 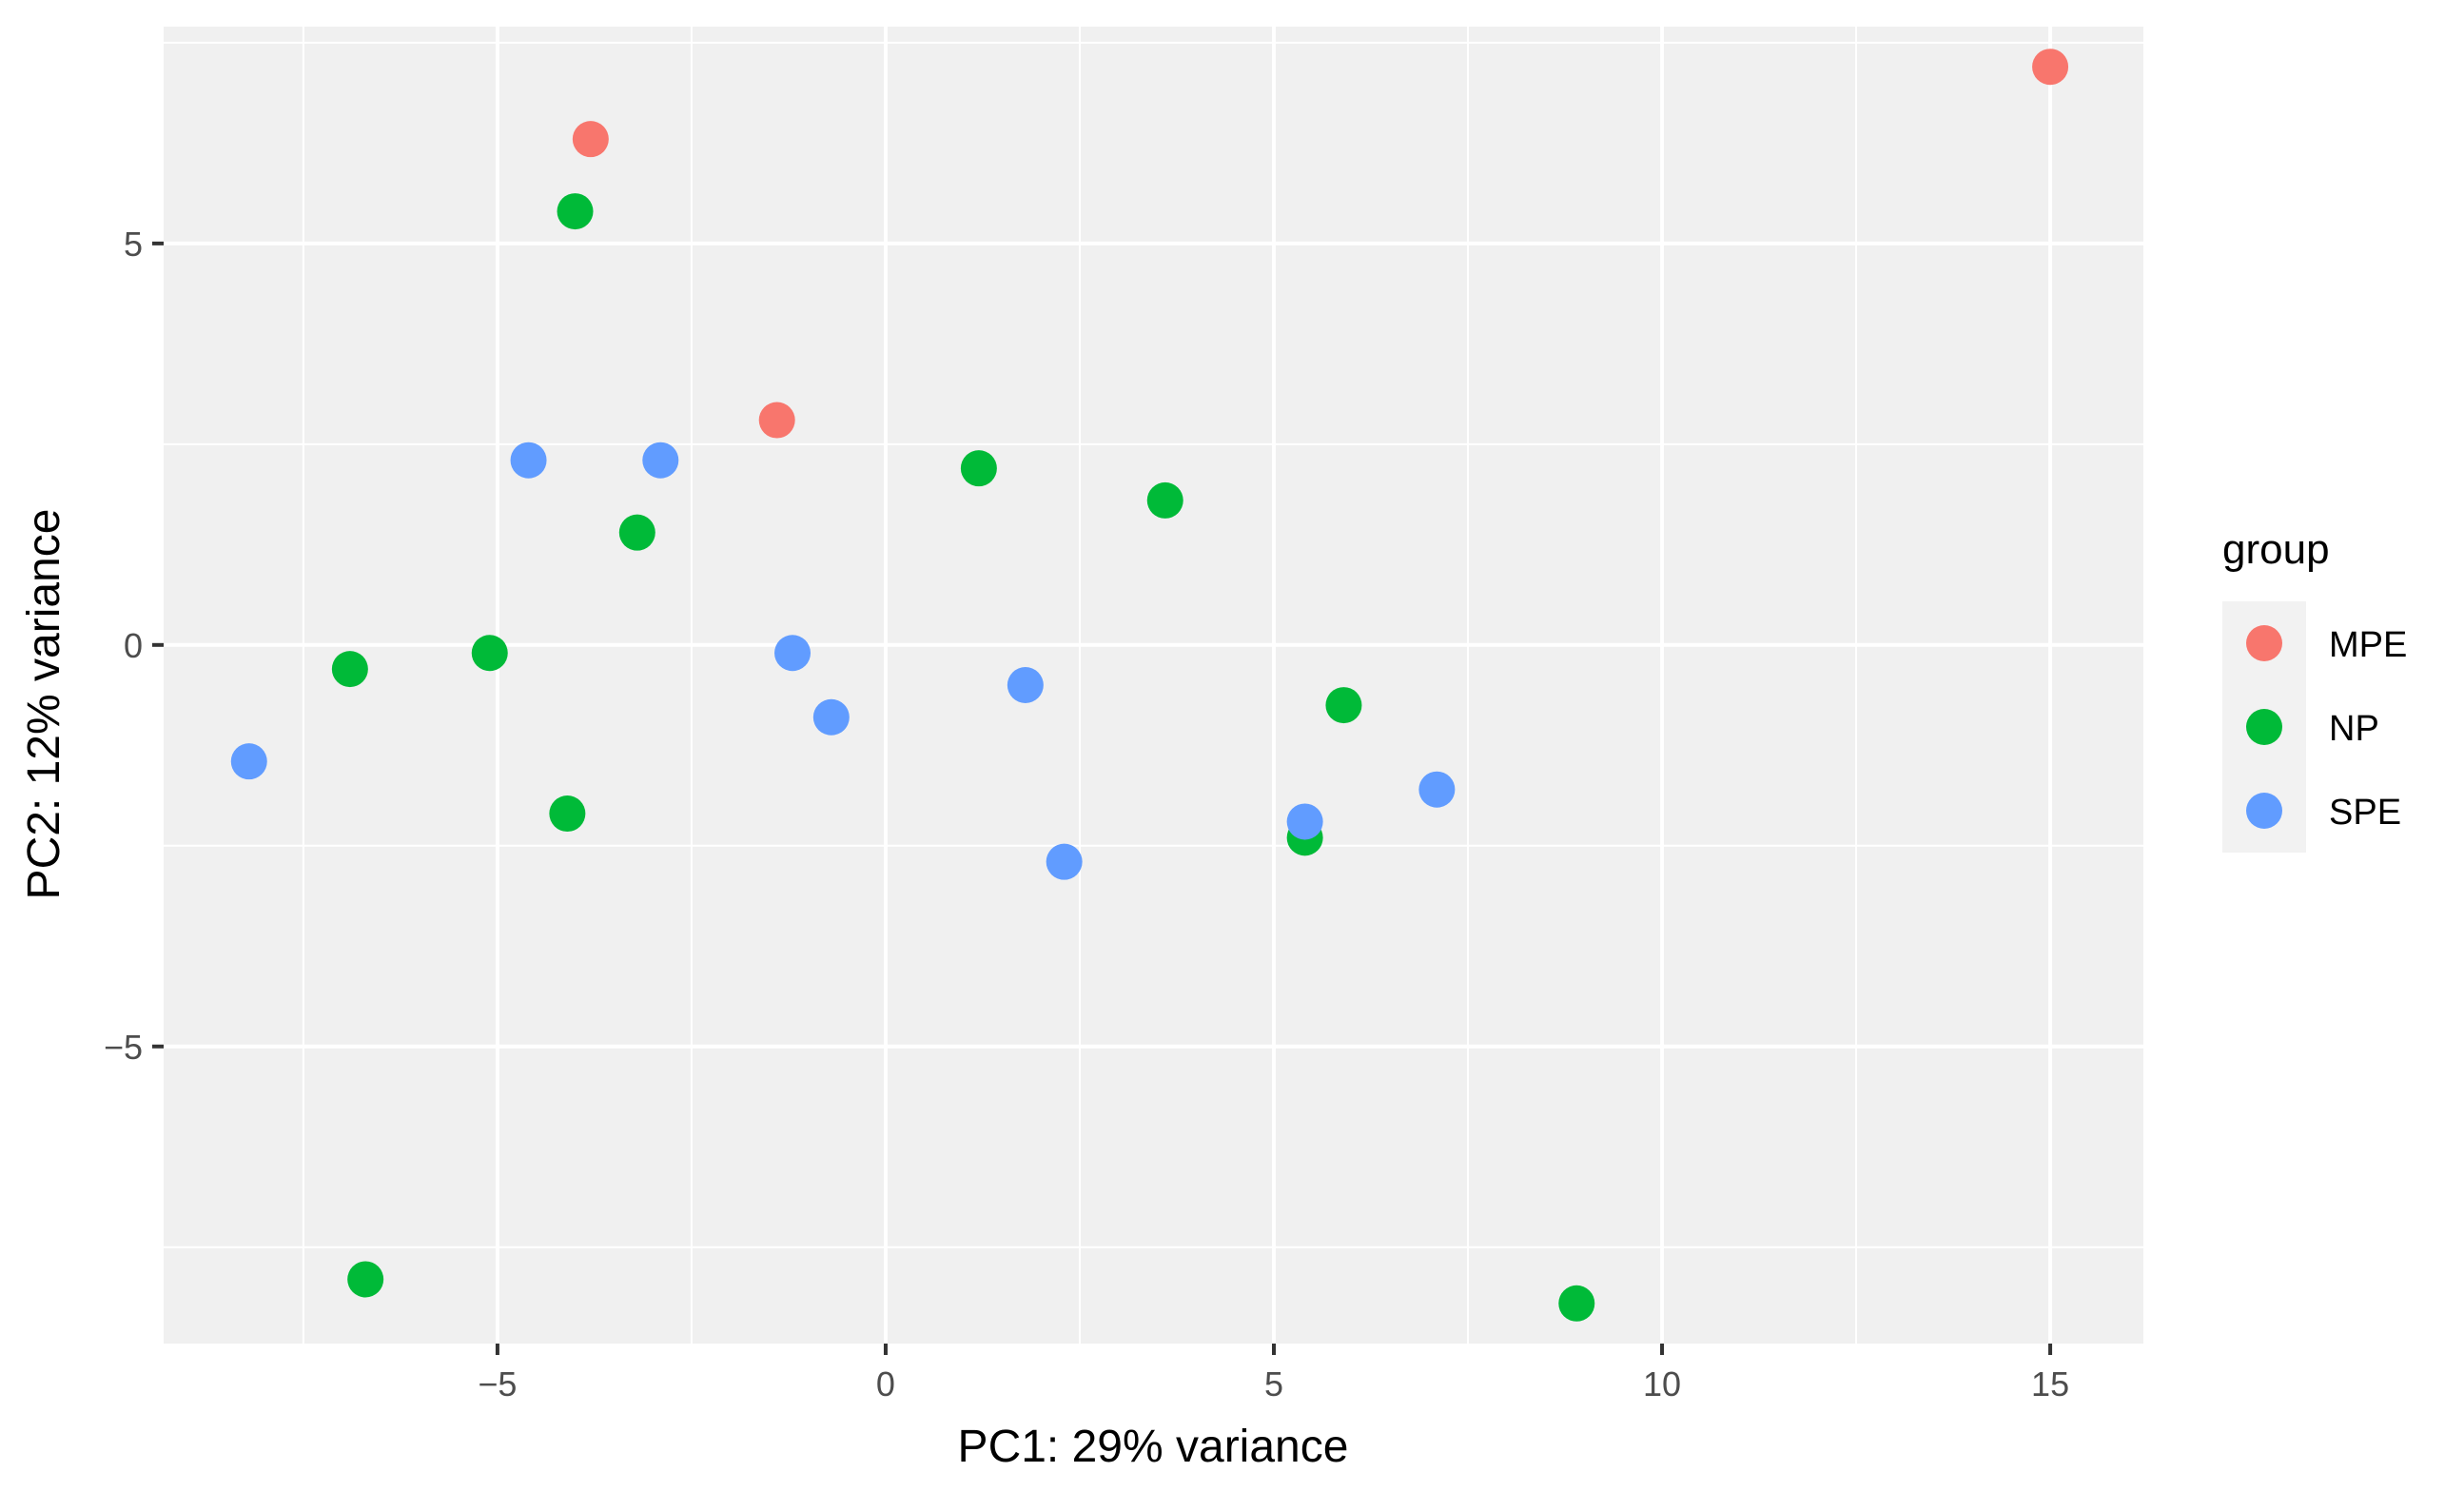 I want to click on legend-label-mpe: MPE, so click(x=2368, y=645).